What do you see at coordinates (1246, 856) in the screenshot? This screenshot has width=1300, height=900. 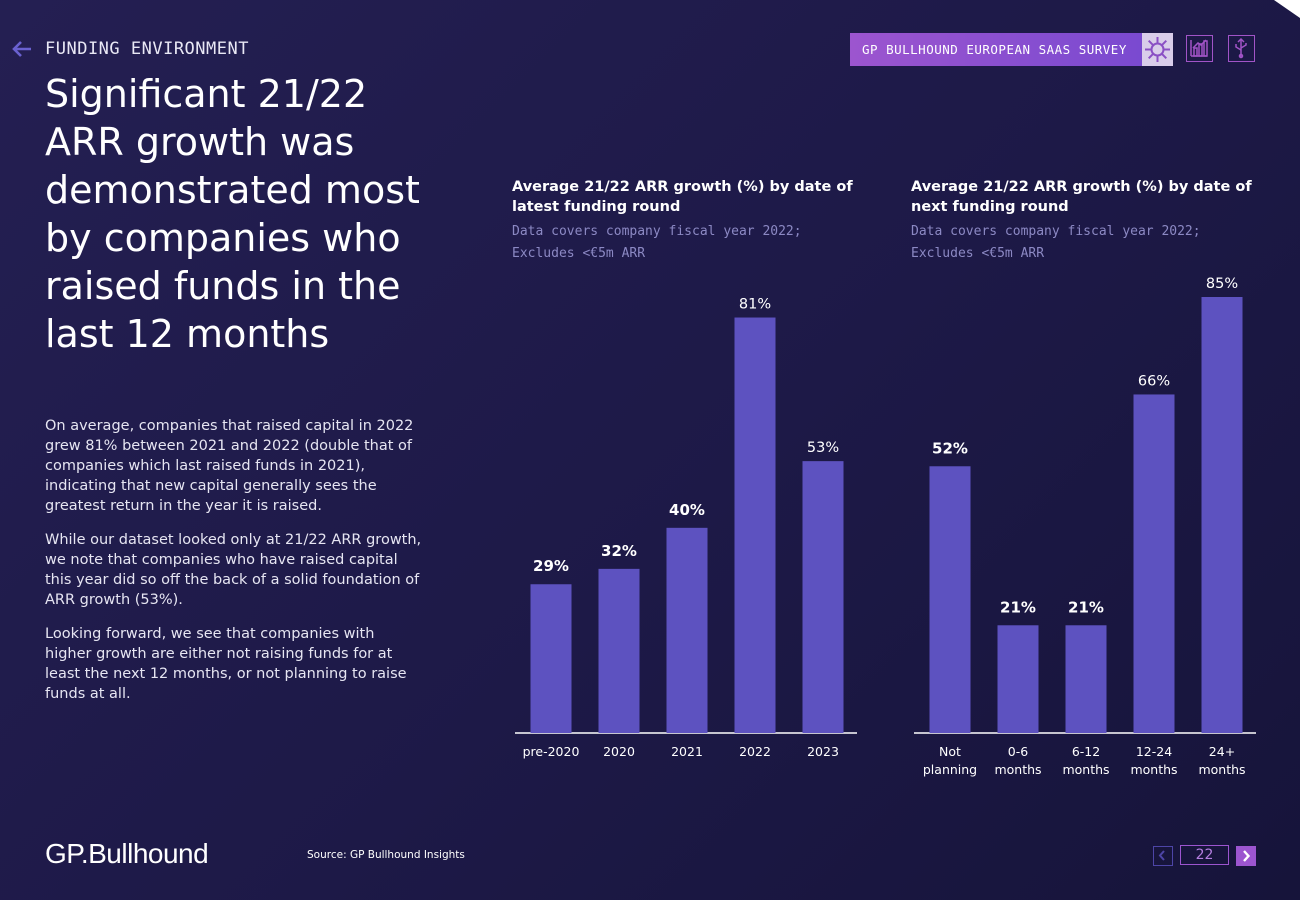 I see `next-page-button` at bounding box center [1246, 856].